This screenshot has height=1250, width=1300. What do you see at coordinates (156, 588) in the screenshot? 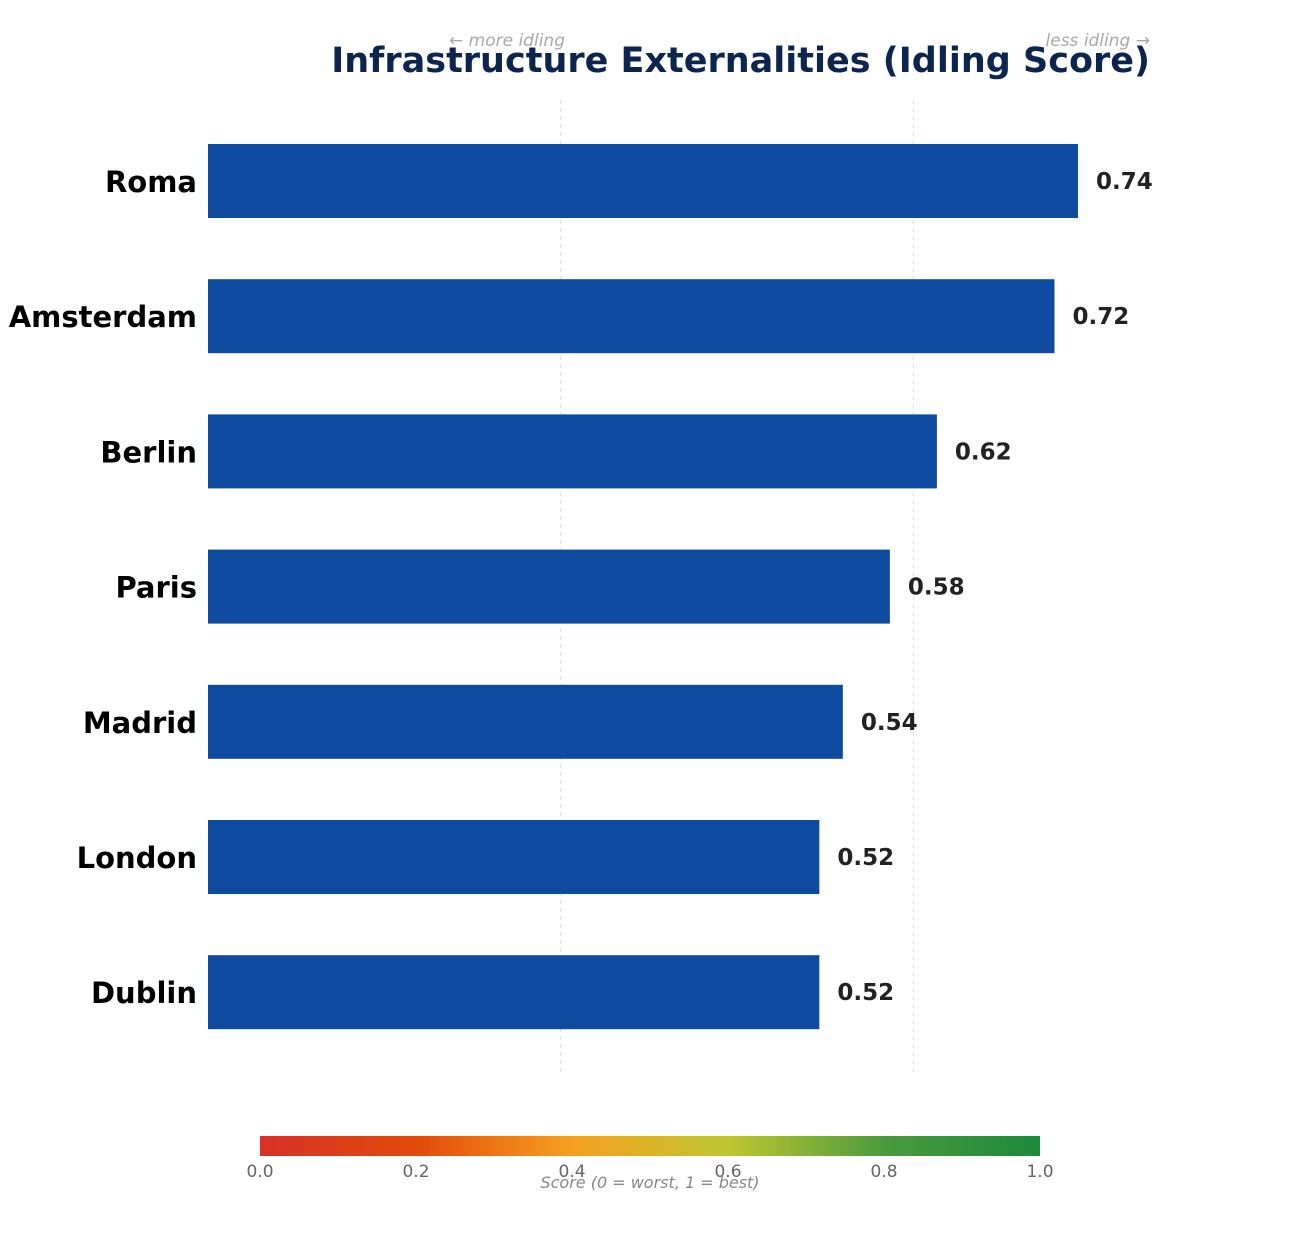
I see `category-label-paris: Paris` at bounding box center [156, 588].